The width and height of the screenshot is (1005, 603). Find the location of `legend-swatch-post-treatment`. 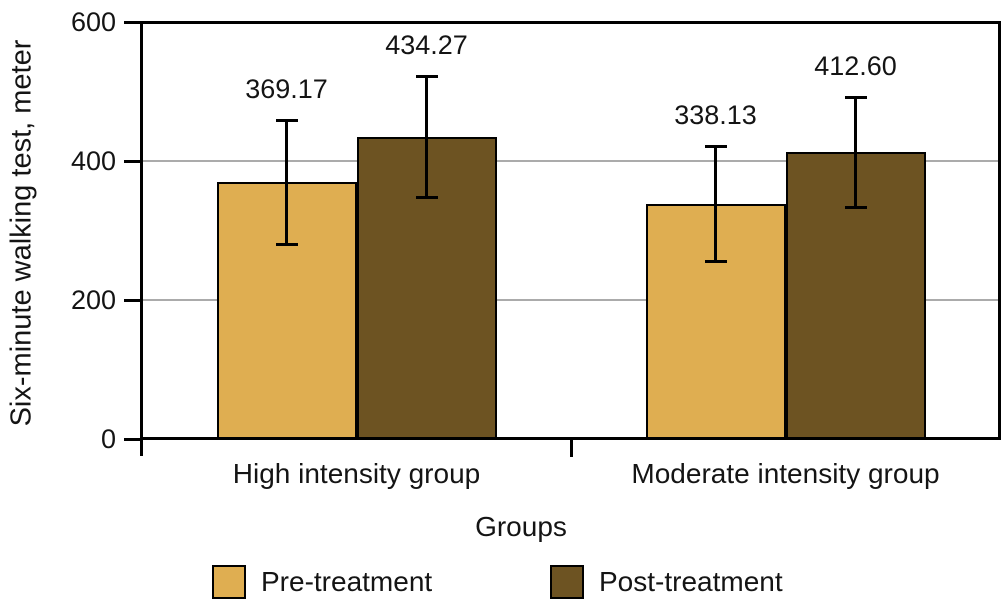

legend-swatch-post-treatment is located at coordinates (567, 582).